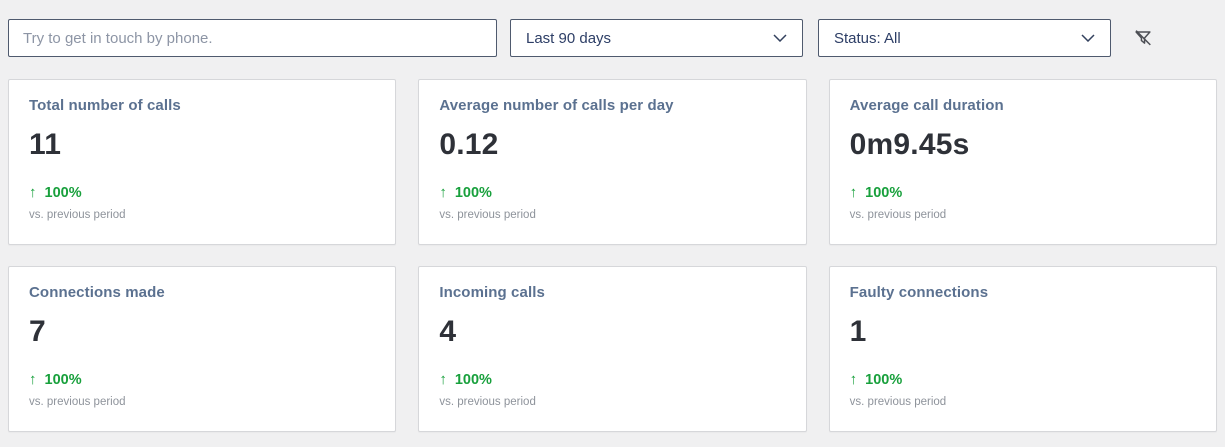  What do you see at coordinates (492, 292) in the screenshot?
I see `card-title: Incoming calls` at bounding box center [492, 292].